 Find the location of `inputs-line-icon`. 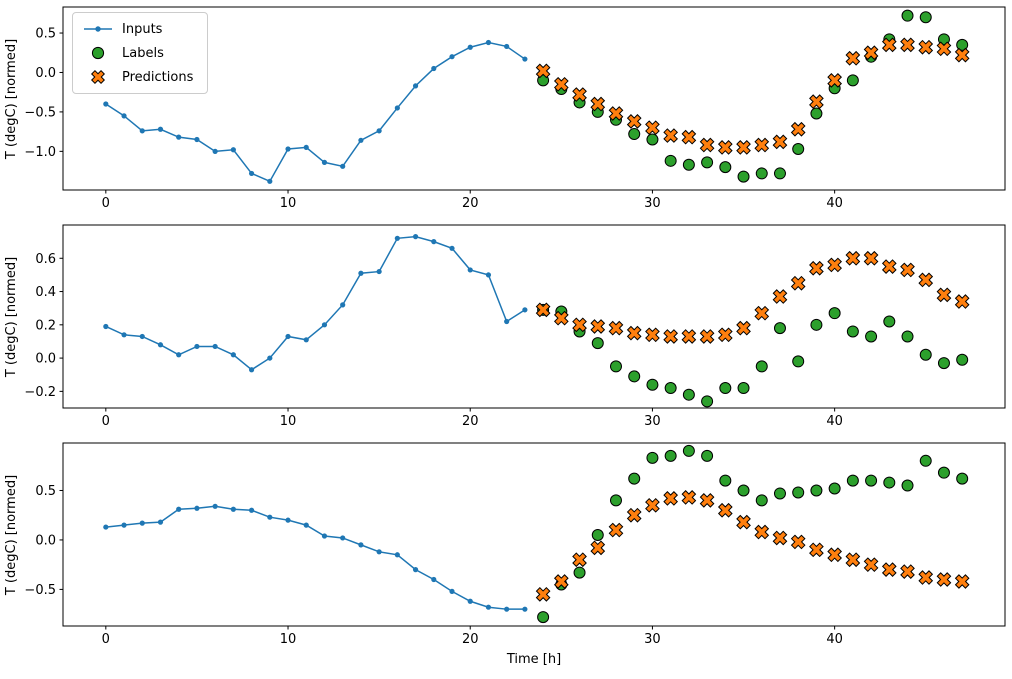

inputs-line-icon is located at coordinates (98, 29).